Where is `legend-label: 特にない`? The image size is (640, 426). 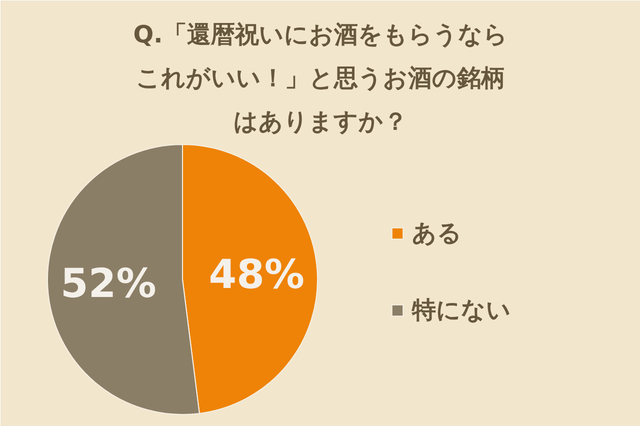 legend-label: 特にない is located at coordinates (461, 310).